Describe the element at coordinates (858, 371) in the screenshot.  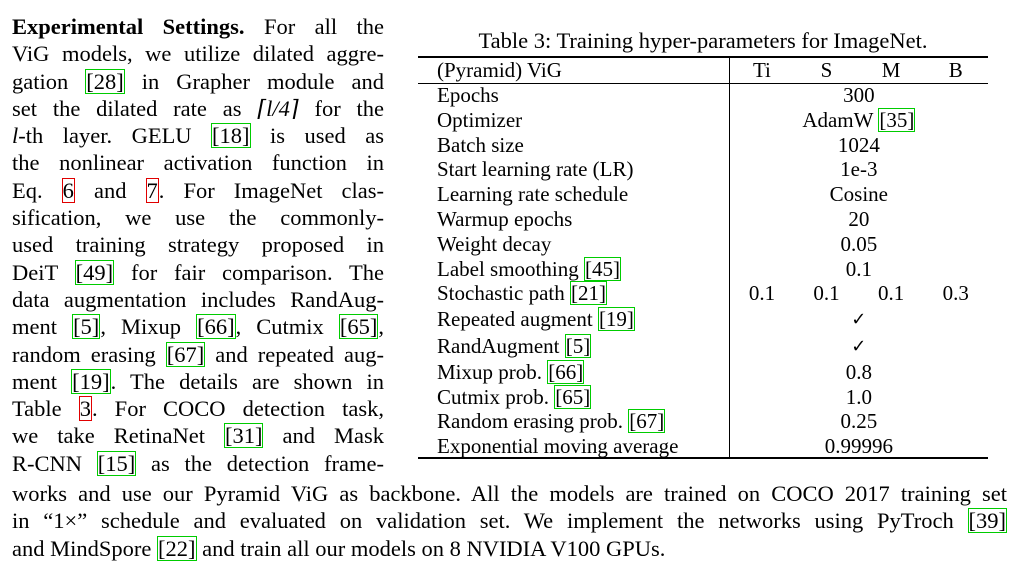
I see `row-value: 0.8` at that location.